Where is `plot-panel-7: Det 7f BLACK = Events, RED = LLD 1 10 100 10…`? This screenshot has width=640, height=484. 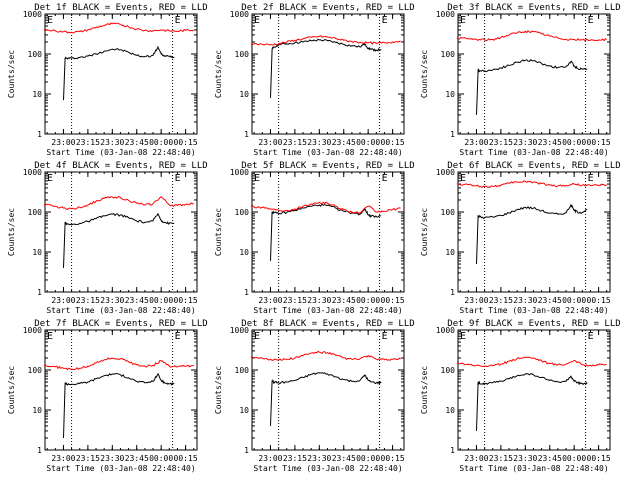 plot-panel-7: Det 7f BLACK = Events, RED = LLD 1 10 100 10… is located at coordinates (107, 396).